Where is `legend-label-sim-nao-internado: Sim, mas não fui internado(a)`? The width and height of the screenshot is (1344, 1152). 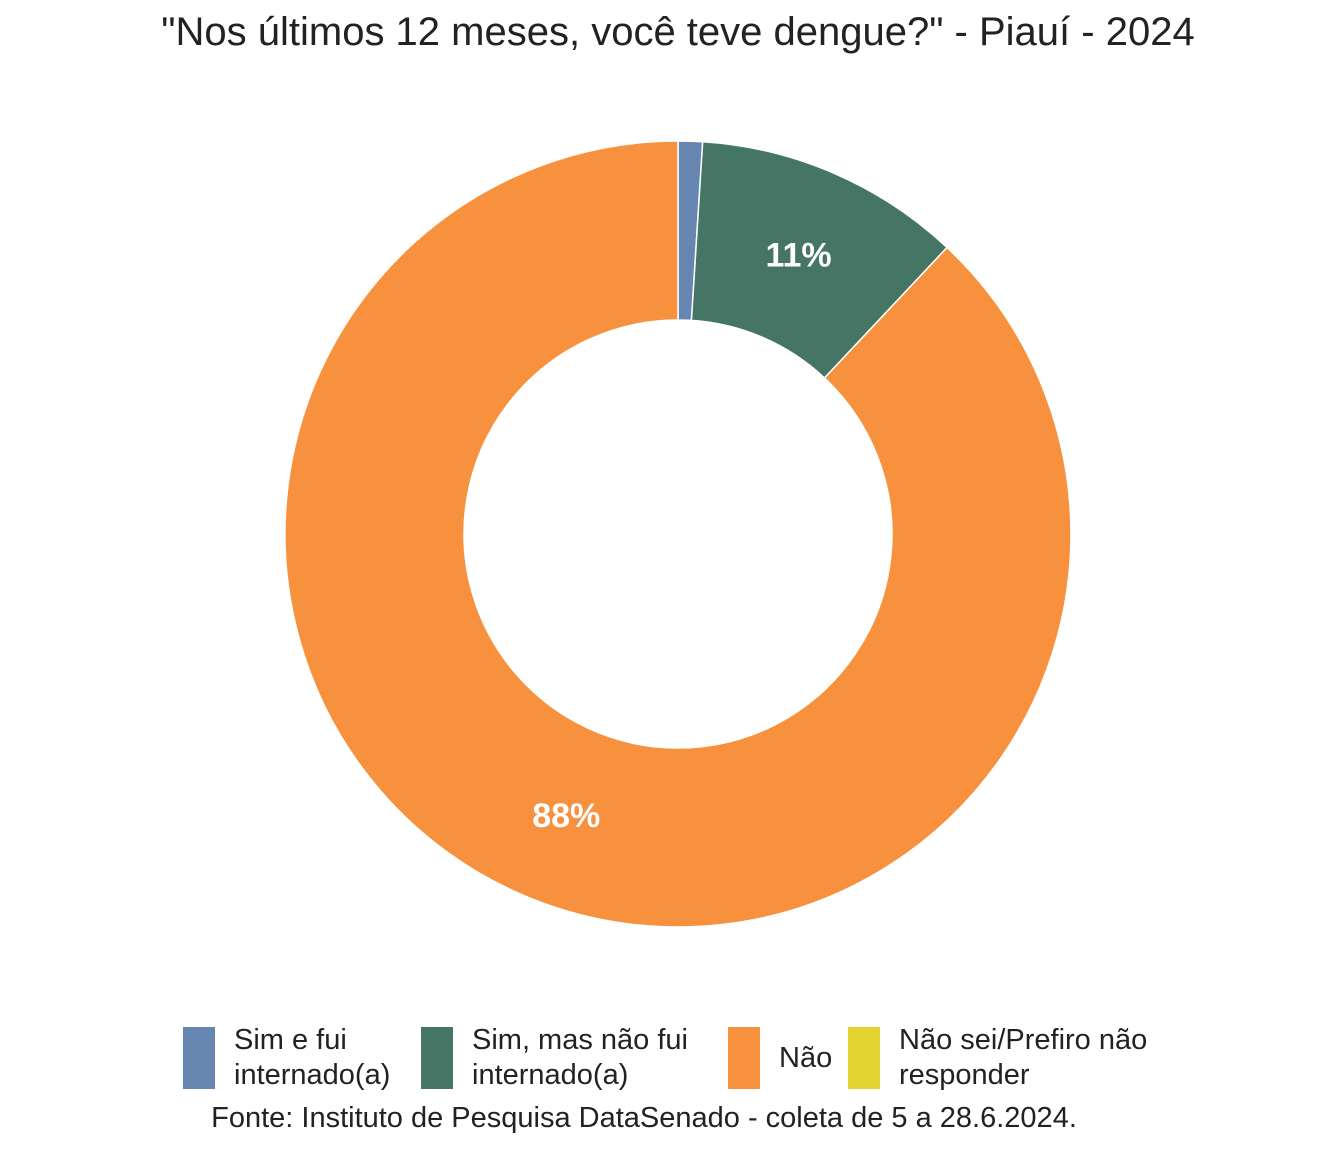 legend-label-sim-nao-internado: Sim, mas não fui internado(a) is located at coordinates (580, 1057).